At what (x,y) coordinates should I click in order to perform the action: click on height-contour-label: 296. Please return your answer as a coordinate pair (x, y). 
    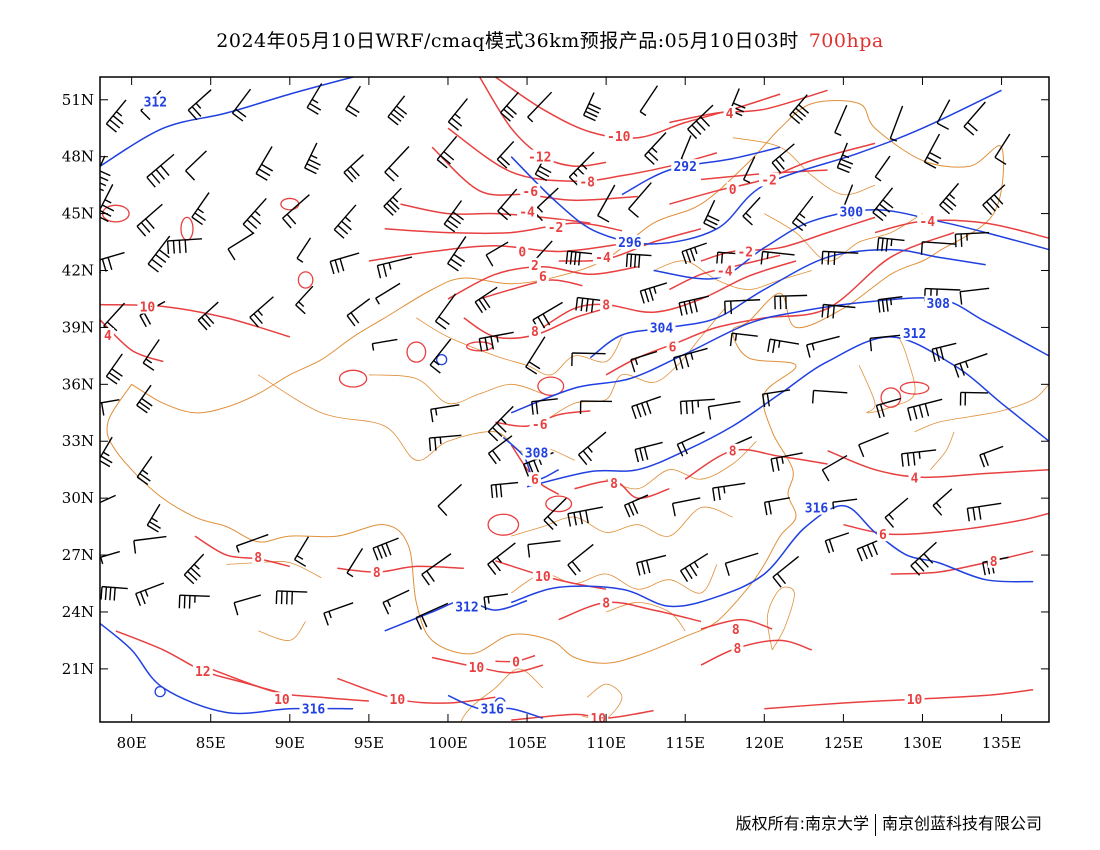
    Looking at the image, I should click on (630, 243).